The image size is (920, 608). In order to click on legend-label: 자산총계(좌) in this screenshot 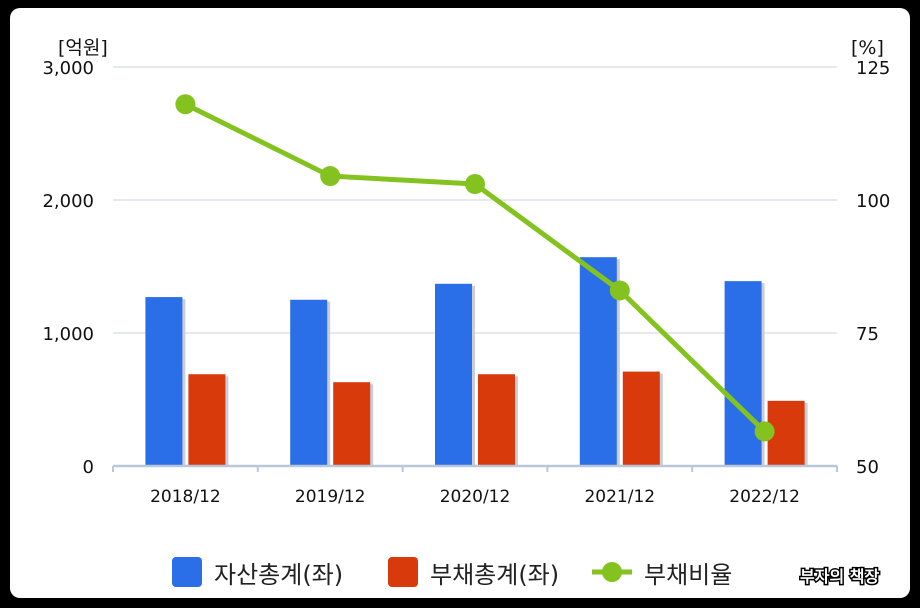, I will do `click(278, 575)`.